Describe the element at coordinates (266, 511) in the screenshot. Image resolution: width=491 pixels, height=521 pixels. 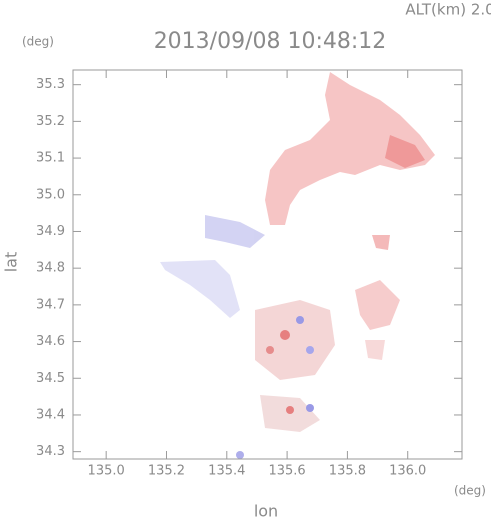
I see `x-axis-label: lon` at that location.